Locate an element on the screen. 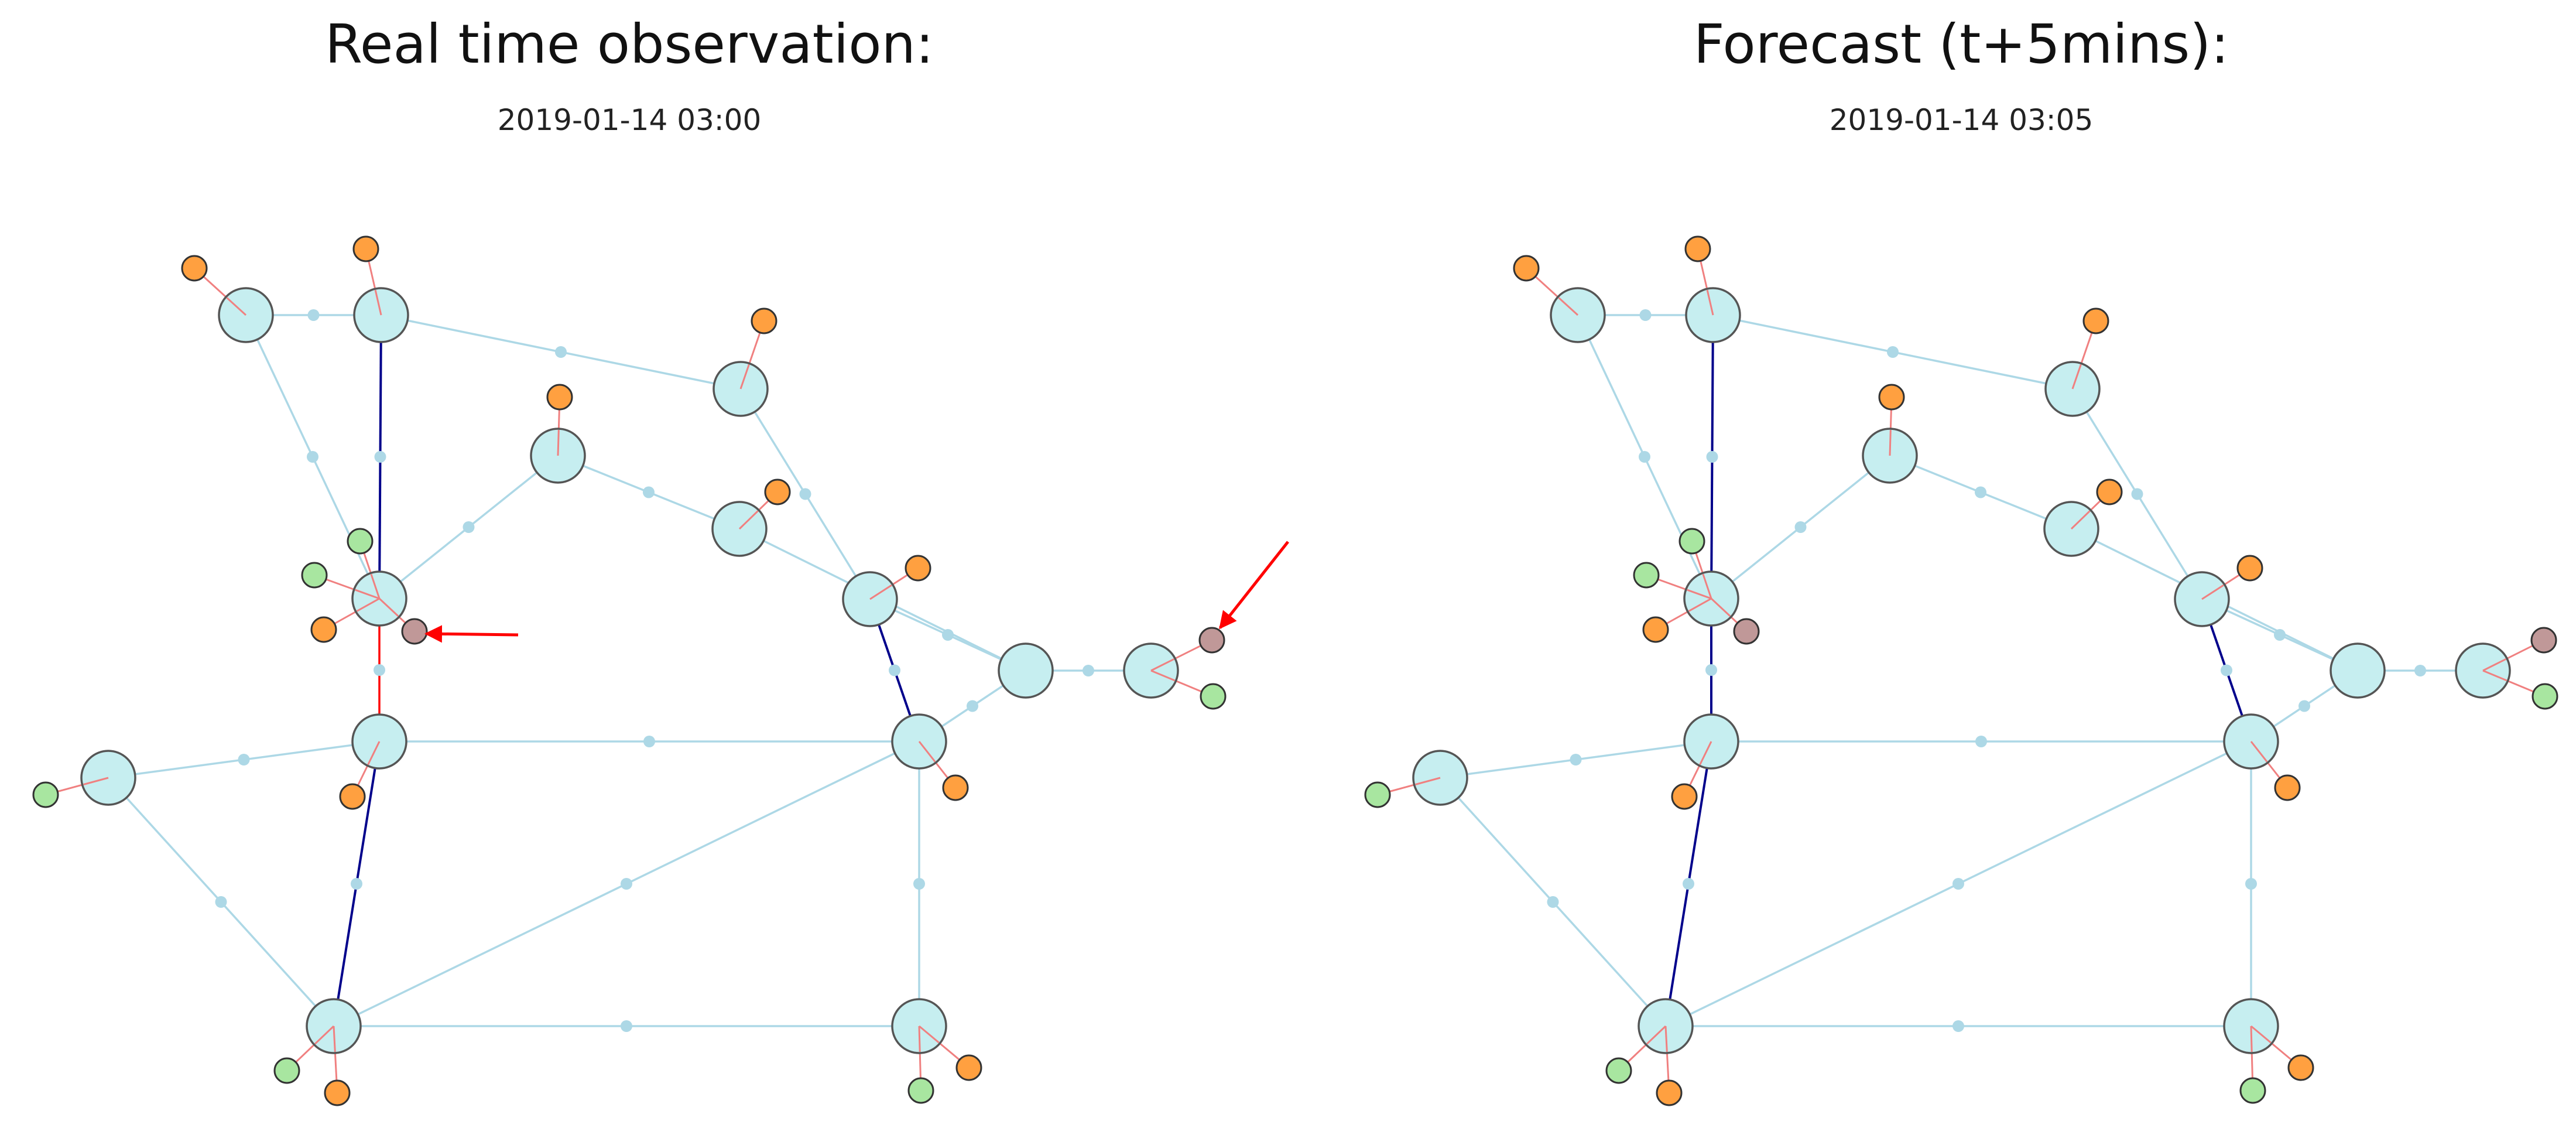 The height and width of the screenshot is (1121, 2576). forecast-timestamp: 2019-01-14 03:05 is located at coordinates (1961, 120).